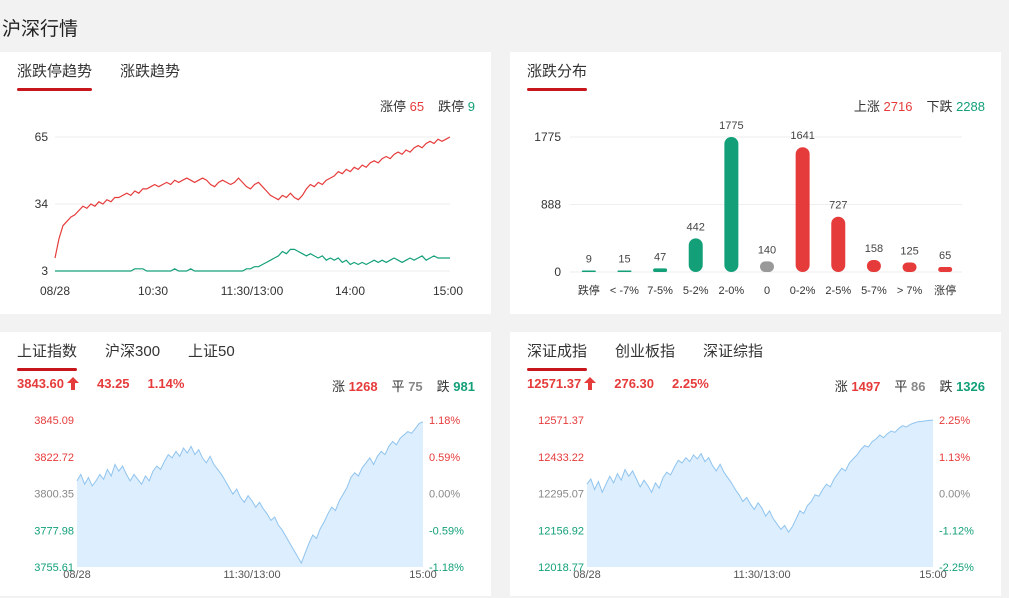 This screenshot has height=598, width=1009. Describe the element at coordinates (733, 351) in the screenshot. I see `tab-sz-composite: 深证综指` at that location.